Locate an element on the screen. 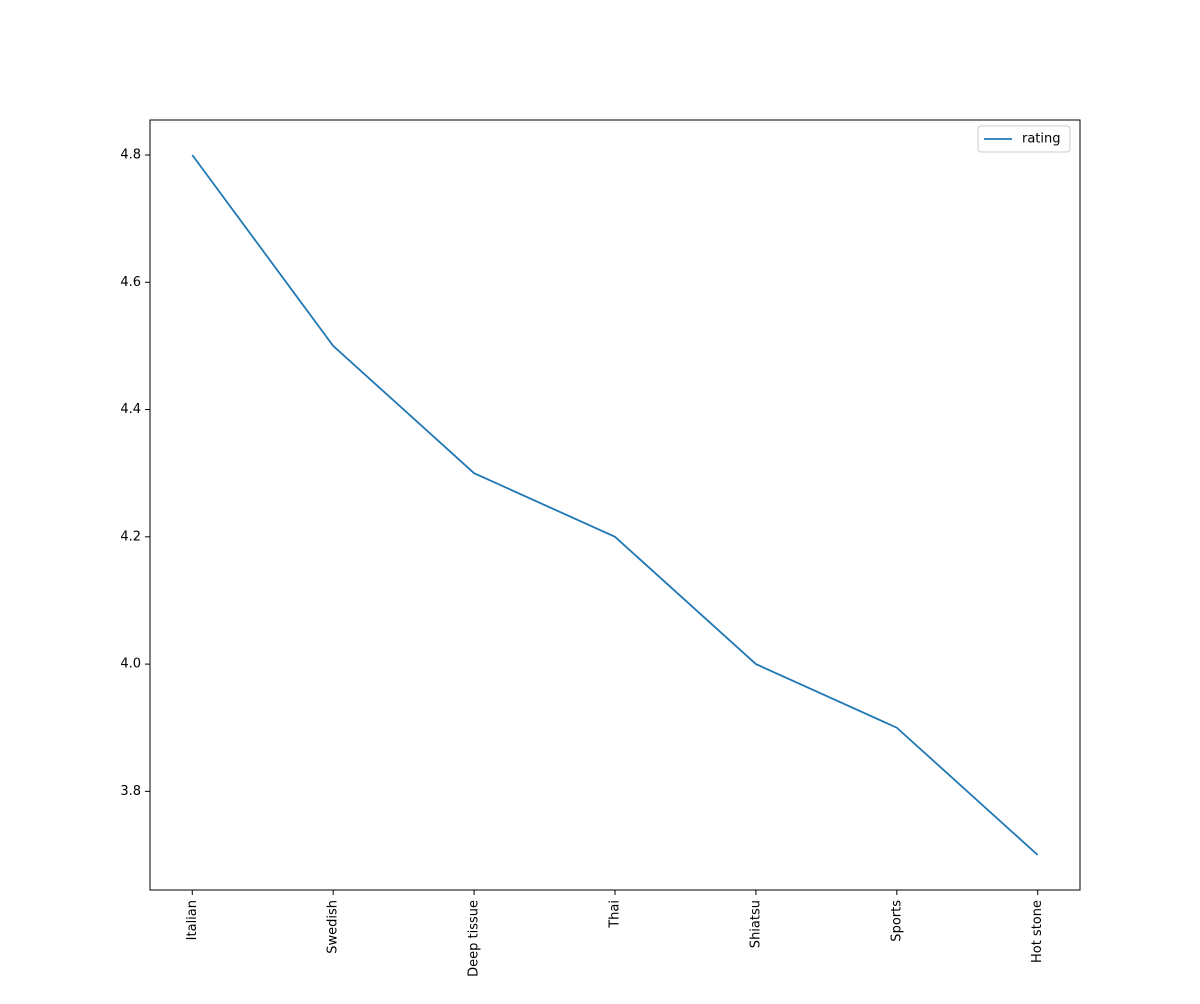 The image size is (1200, 1004). x-tick-label: Deep tissue is located at coordinates (474, 938).